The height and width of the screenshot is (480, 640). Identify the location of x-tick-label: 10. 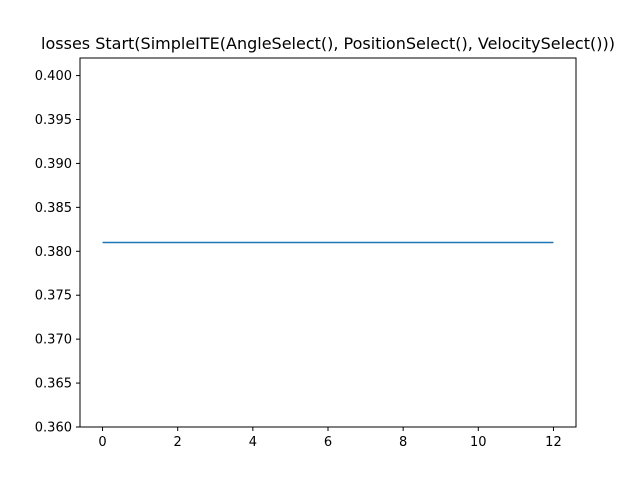
(478, 442).